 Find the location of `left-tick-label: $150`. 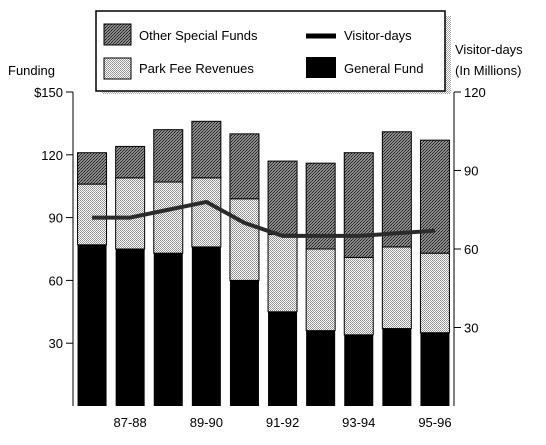

left-tick-label: $150 is located at coordinates (48, 92).